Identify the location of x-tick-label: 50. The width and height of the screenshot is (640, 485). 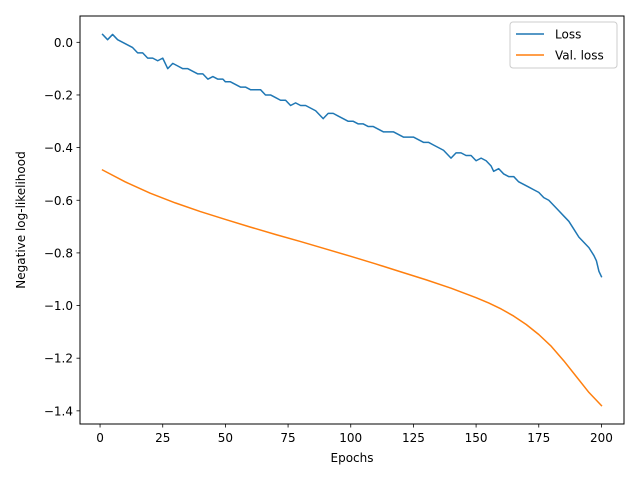
(225, 438).